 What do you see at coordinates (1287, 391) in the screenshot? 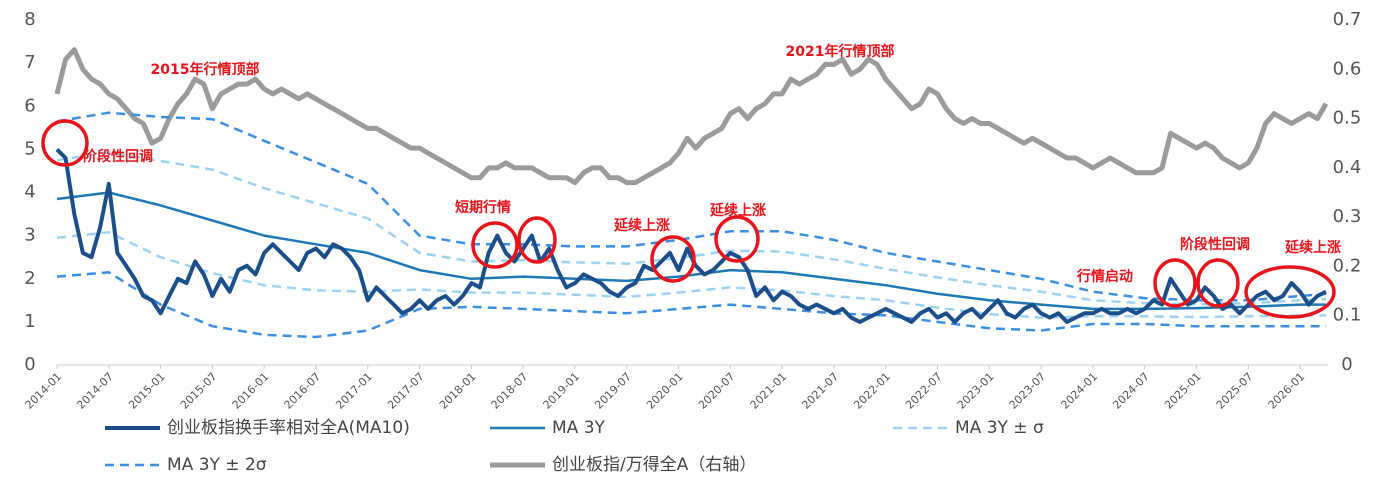
I see `x-tick-label: 2026-01` at bounding box center [1287, 391].